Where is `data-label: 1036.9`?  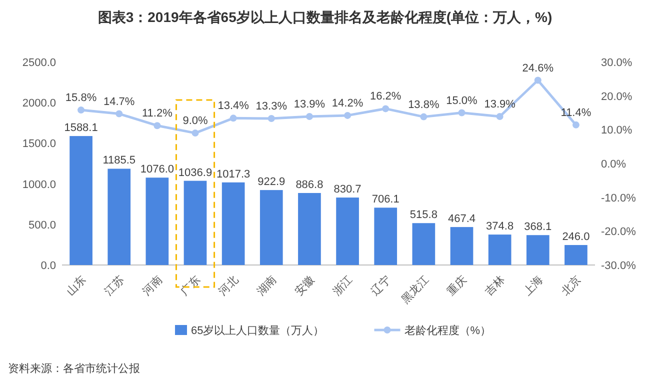
data-label: 1036.9 is located at coordinates (195, 172).